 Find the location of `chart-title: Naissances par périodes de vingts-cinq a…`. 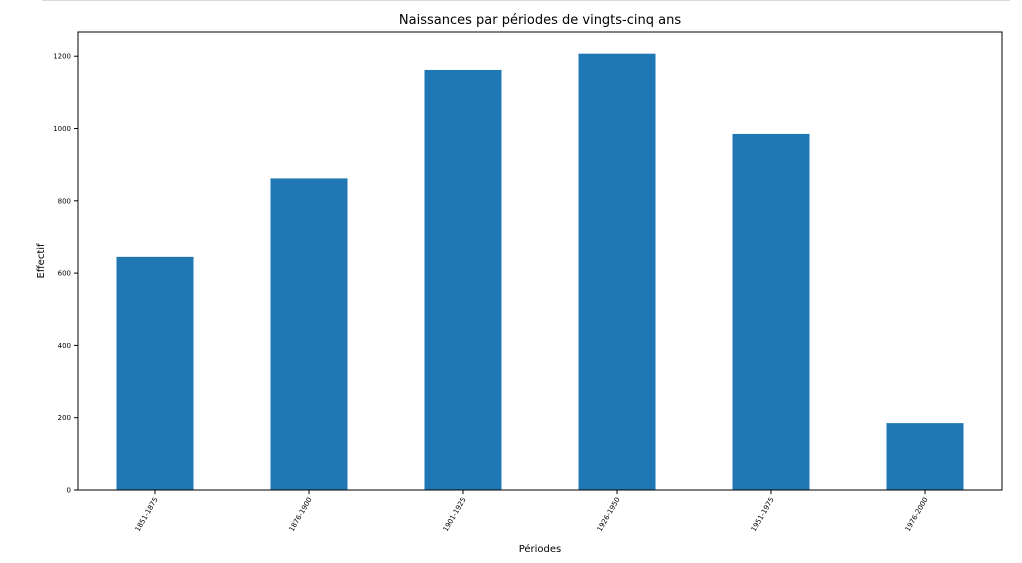

chart-title: Naissances par périodes de vingts-cinq a… is located at coordinates (540, 20).